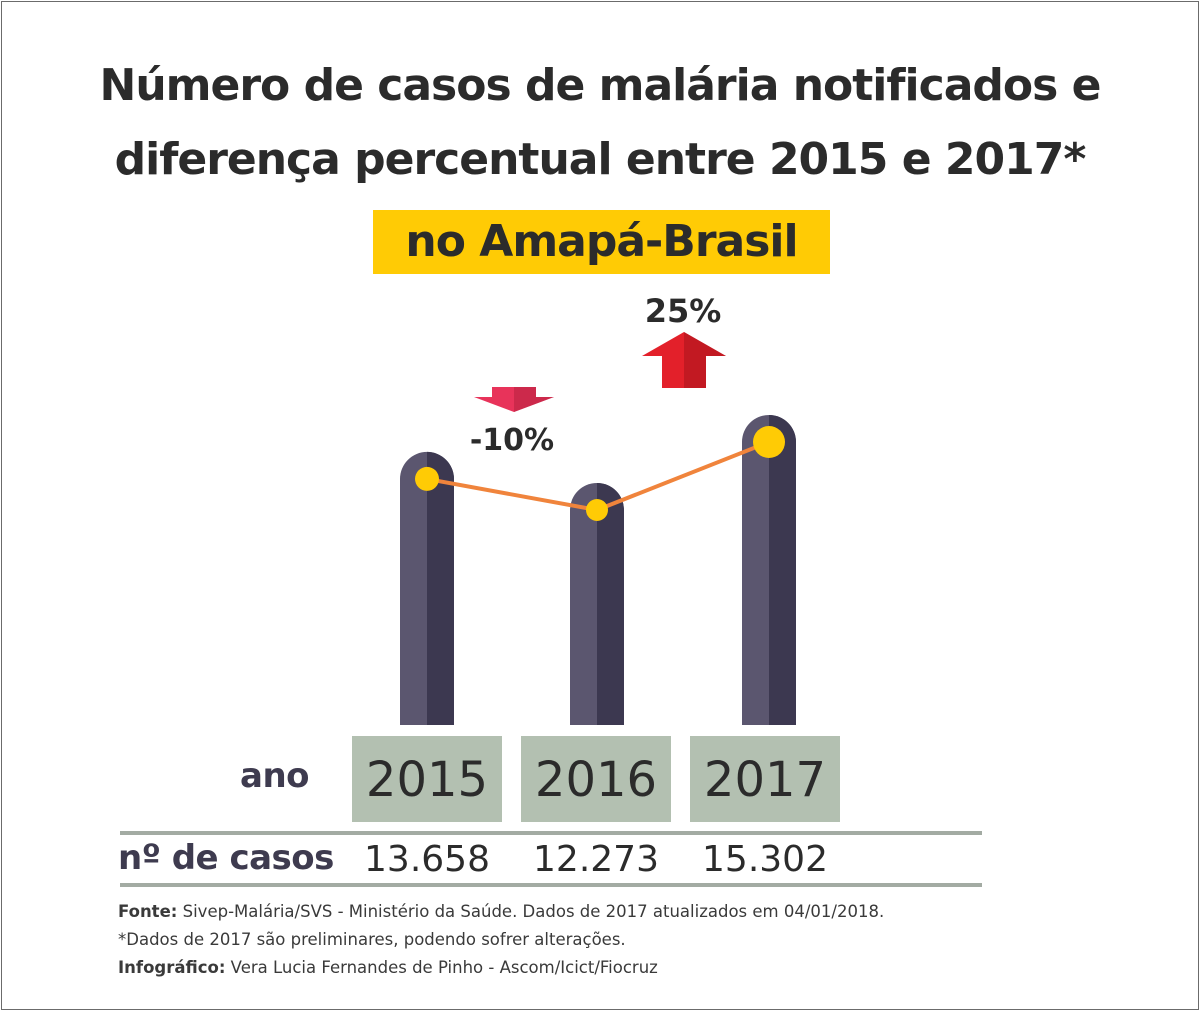 The height and width of the screenshot is (1011, 1200). I want to click on cases-row-label: nº de casos, so click(226, 858).